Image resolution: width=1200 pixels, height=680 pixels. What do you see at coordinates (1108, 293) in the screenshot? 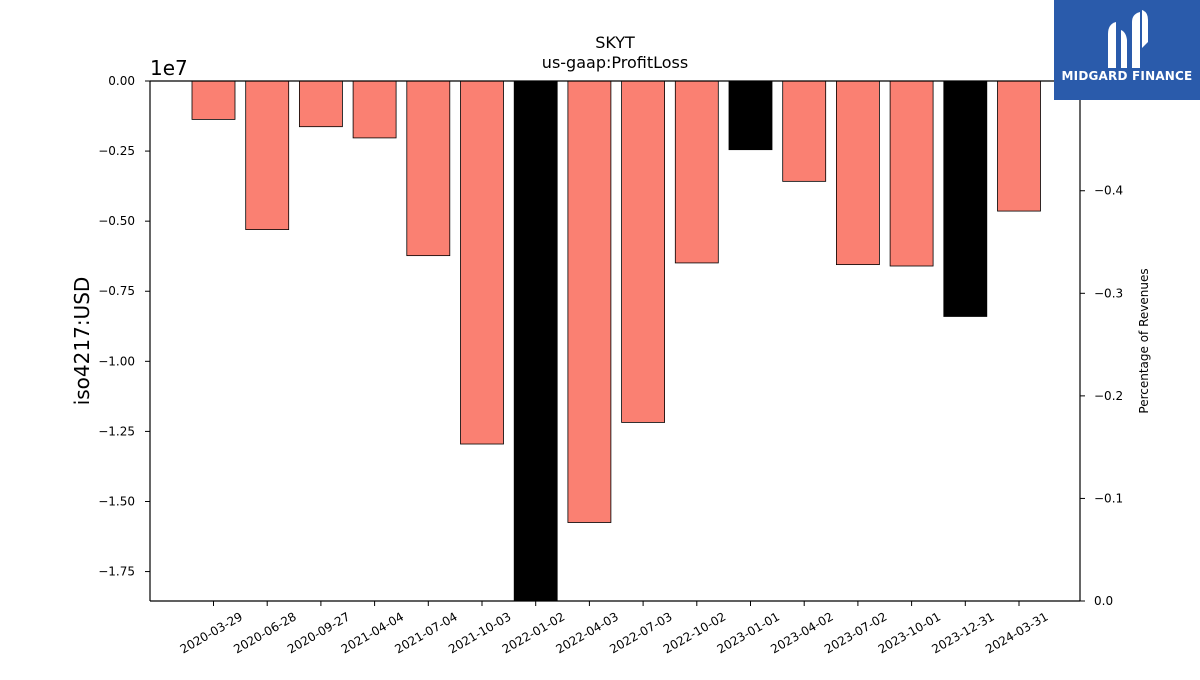
I see `y2-tick-label: −0.3` at bounding box center [1108, 293].